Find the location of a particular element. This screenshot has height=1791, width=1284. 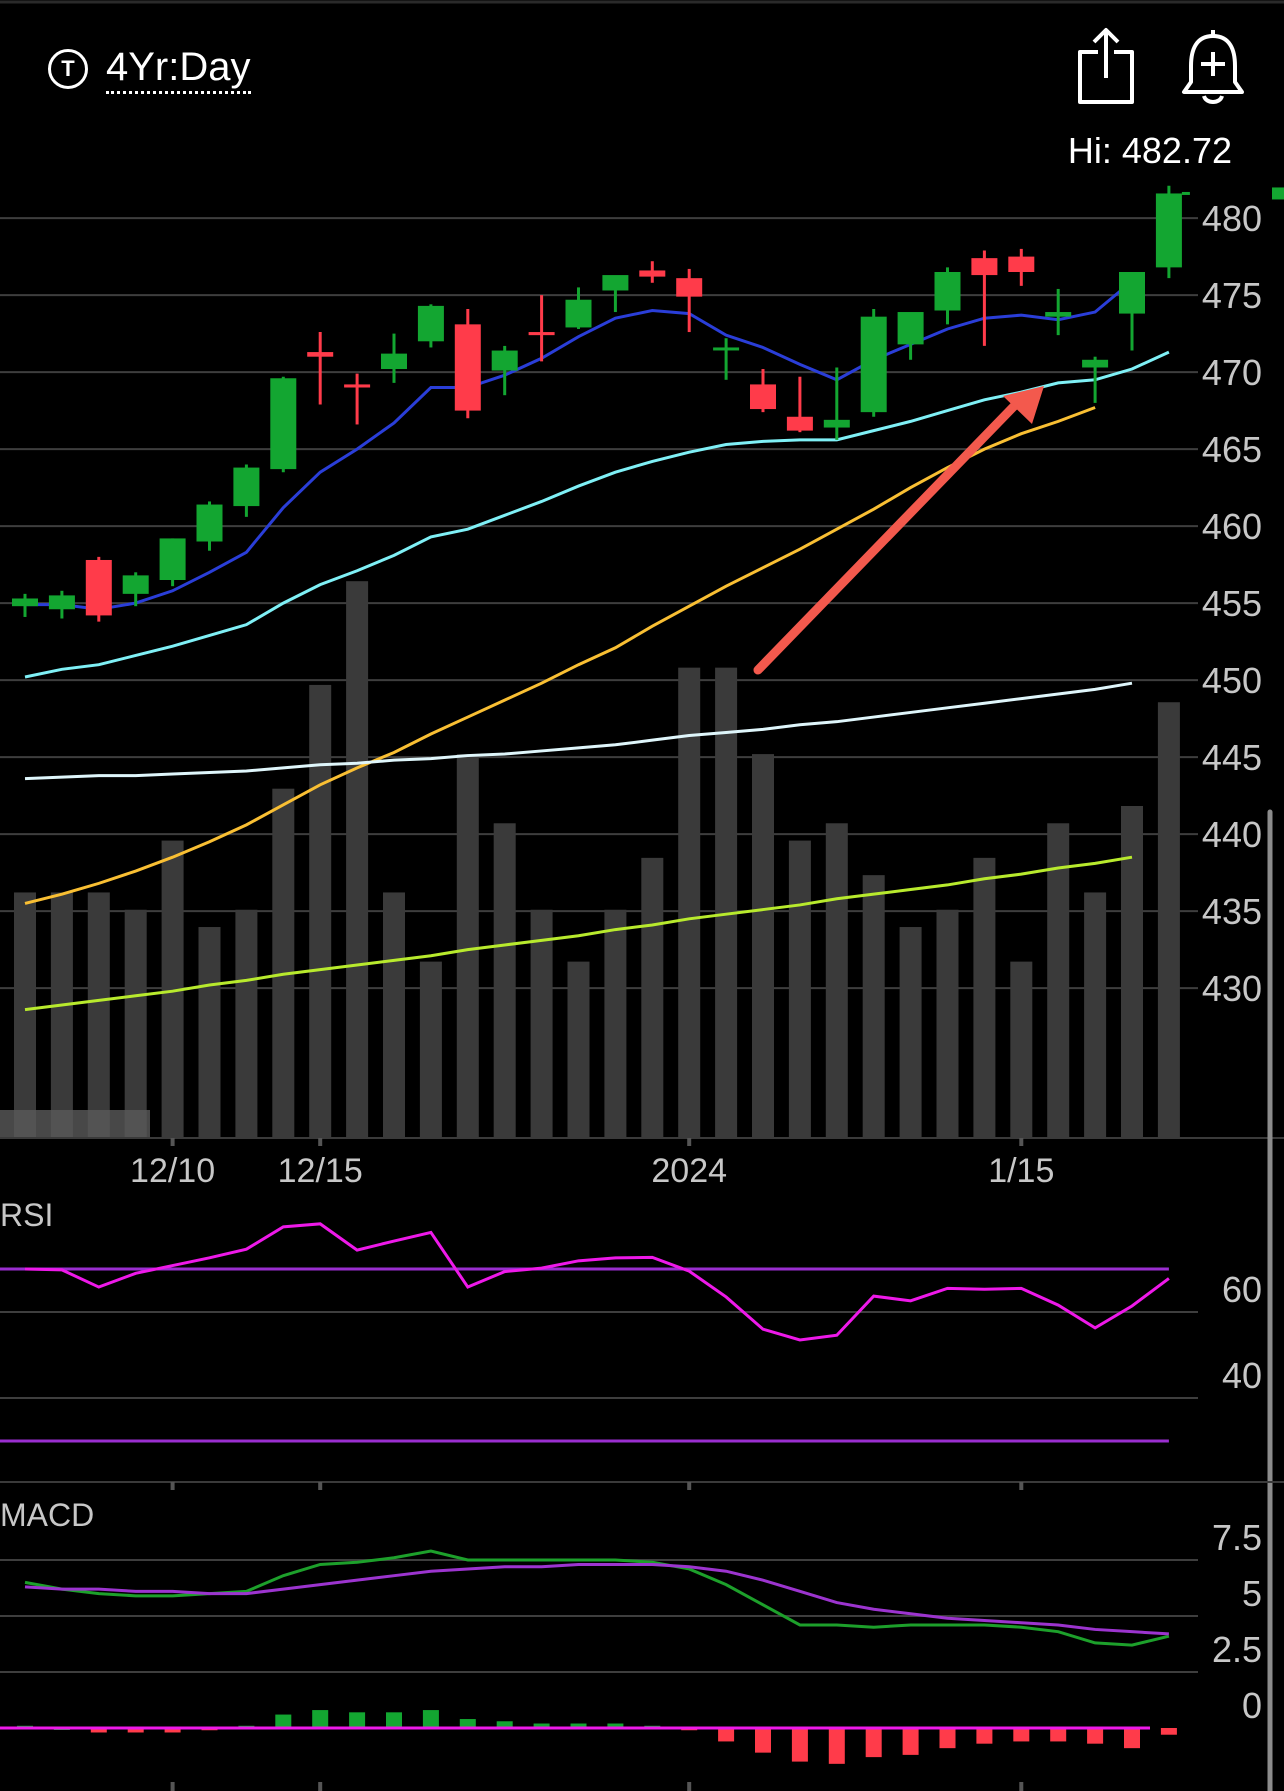

price-tick-label: 440 is located at coordinates (1232, 834).